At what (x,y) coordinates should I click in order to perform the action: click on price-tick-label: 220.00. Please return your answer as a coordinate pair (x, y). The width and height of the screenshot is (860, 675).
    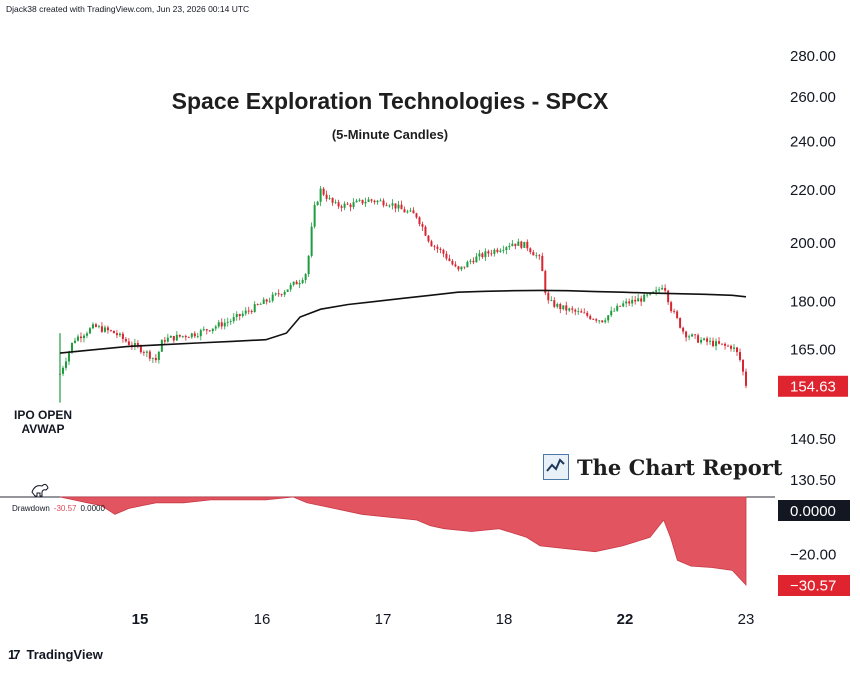
    Looking at the image, I should click on (813, 190).